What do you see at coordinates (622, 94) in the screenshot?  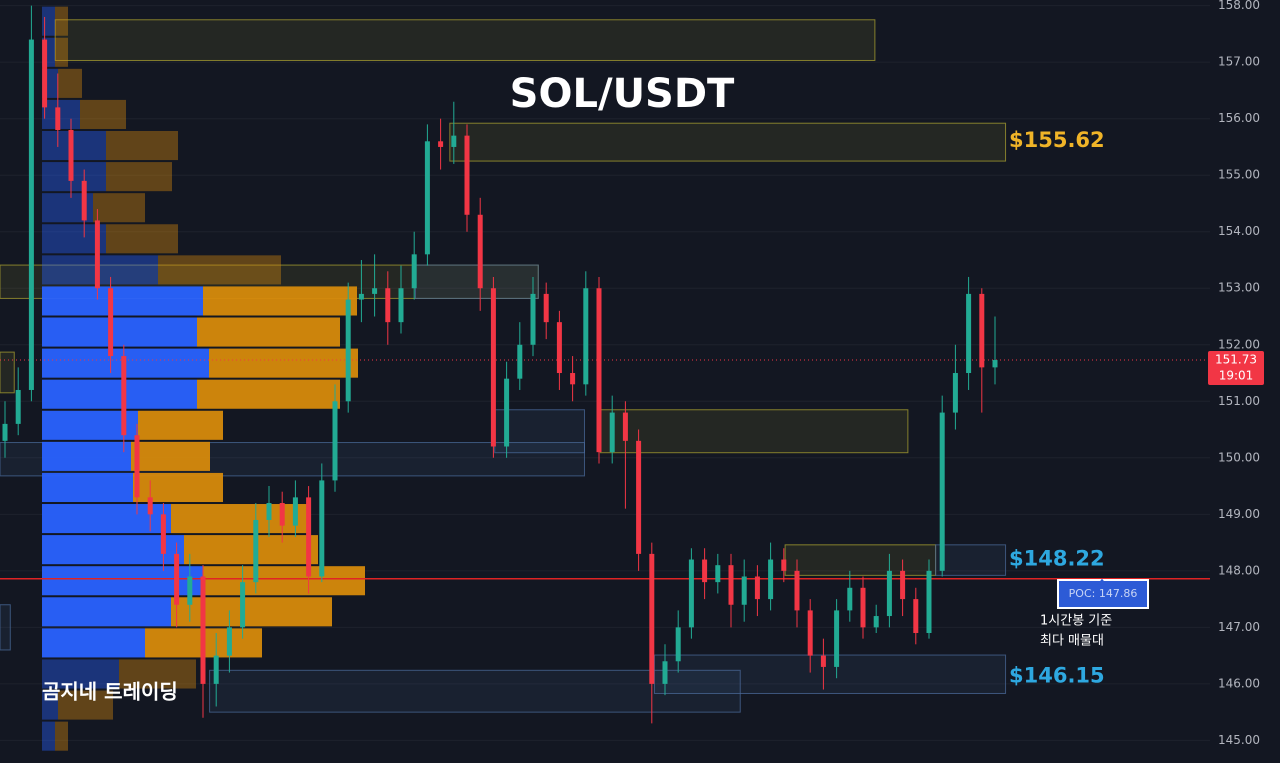 I see `chart-title: SOL/USDT` at bounding box center [622, 94].